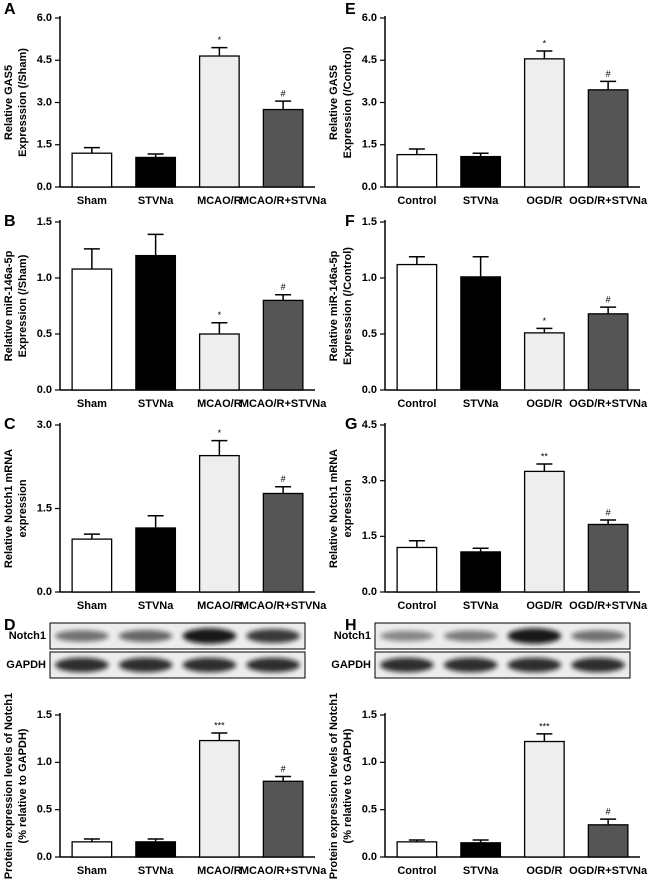 The height and width of the screenshot is (880, 658). What do you see at coordinates (608, 606) in the screenshot?
I see `x-tick-label: OGD/R+STVNa` at bounding box center [608, 606].